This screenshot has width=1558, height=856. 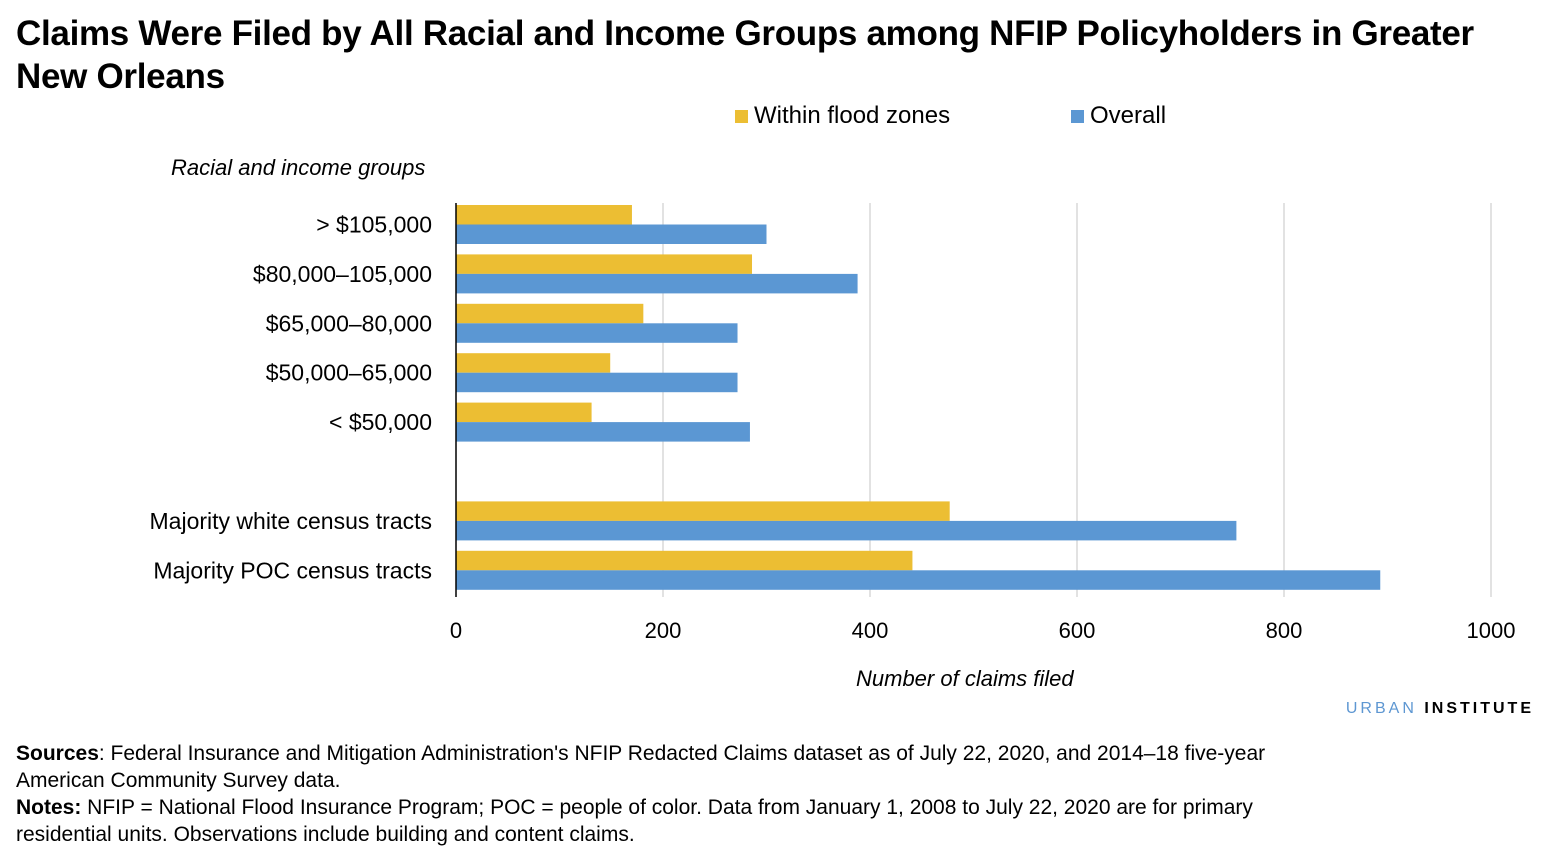 I want to click on x-tick-label: 400, so click(x=870, y=630).